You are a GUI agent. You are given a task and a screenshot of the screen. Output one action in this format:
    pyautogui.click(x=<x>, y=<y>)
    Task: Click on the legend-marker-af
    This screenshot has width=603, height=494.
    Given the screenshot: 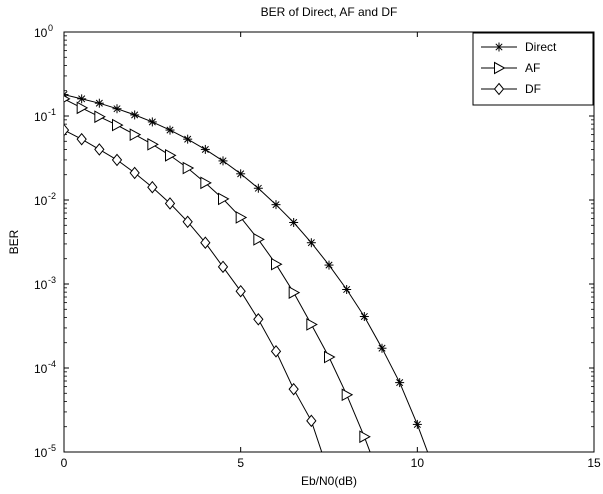 What is the action you would take?
    pyautogui.click(x=500, y=68)
    